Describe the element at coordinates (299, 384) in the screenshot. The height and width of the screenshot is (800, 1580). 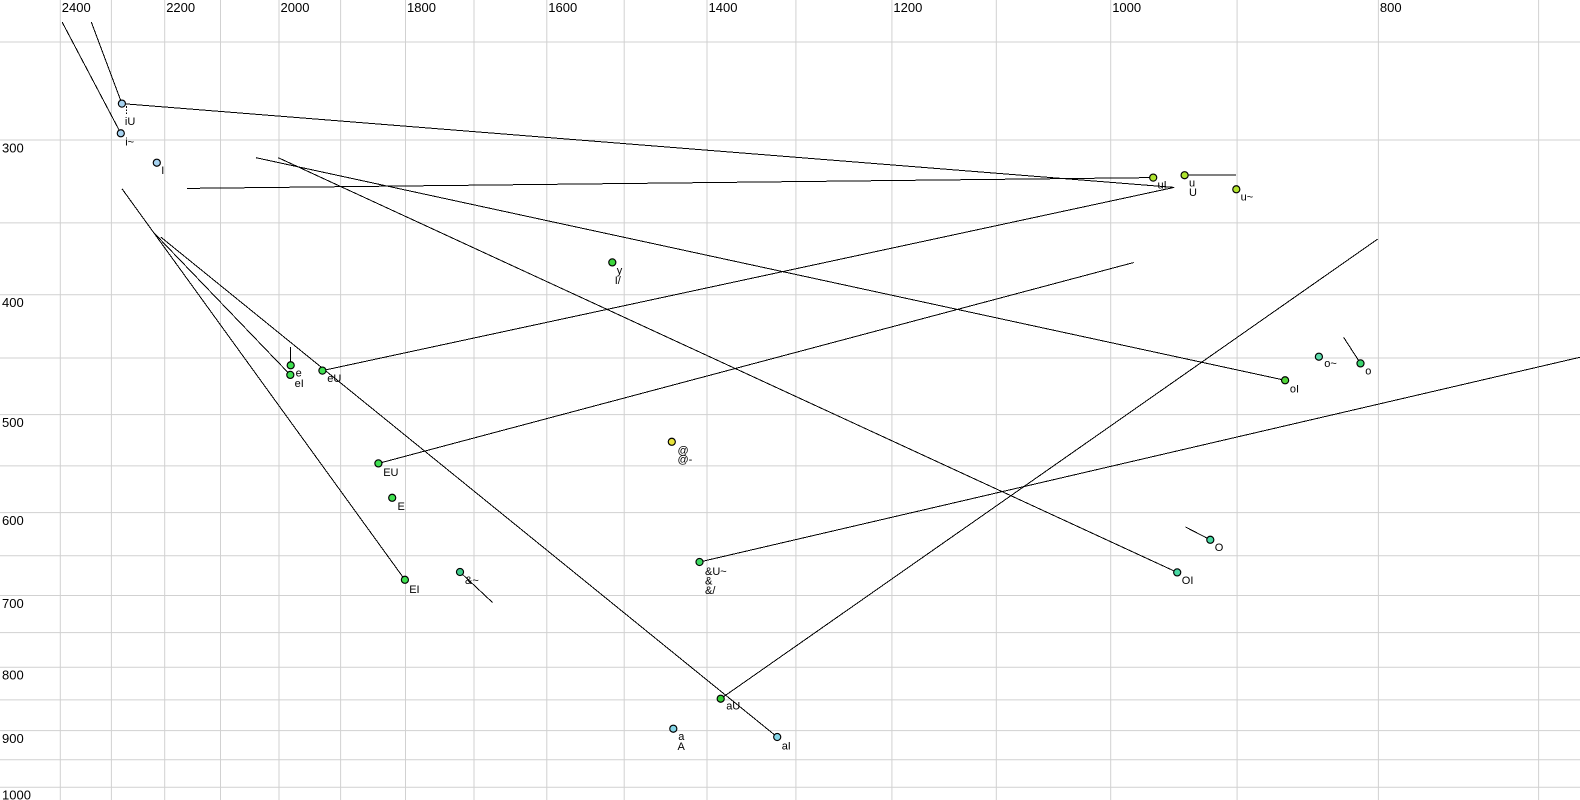
I see `svg-text: eI` at that location.